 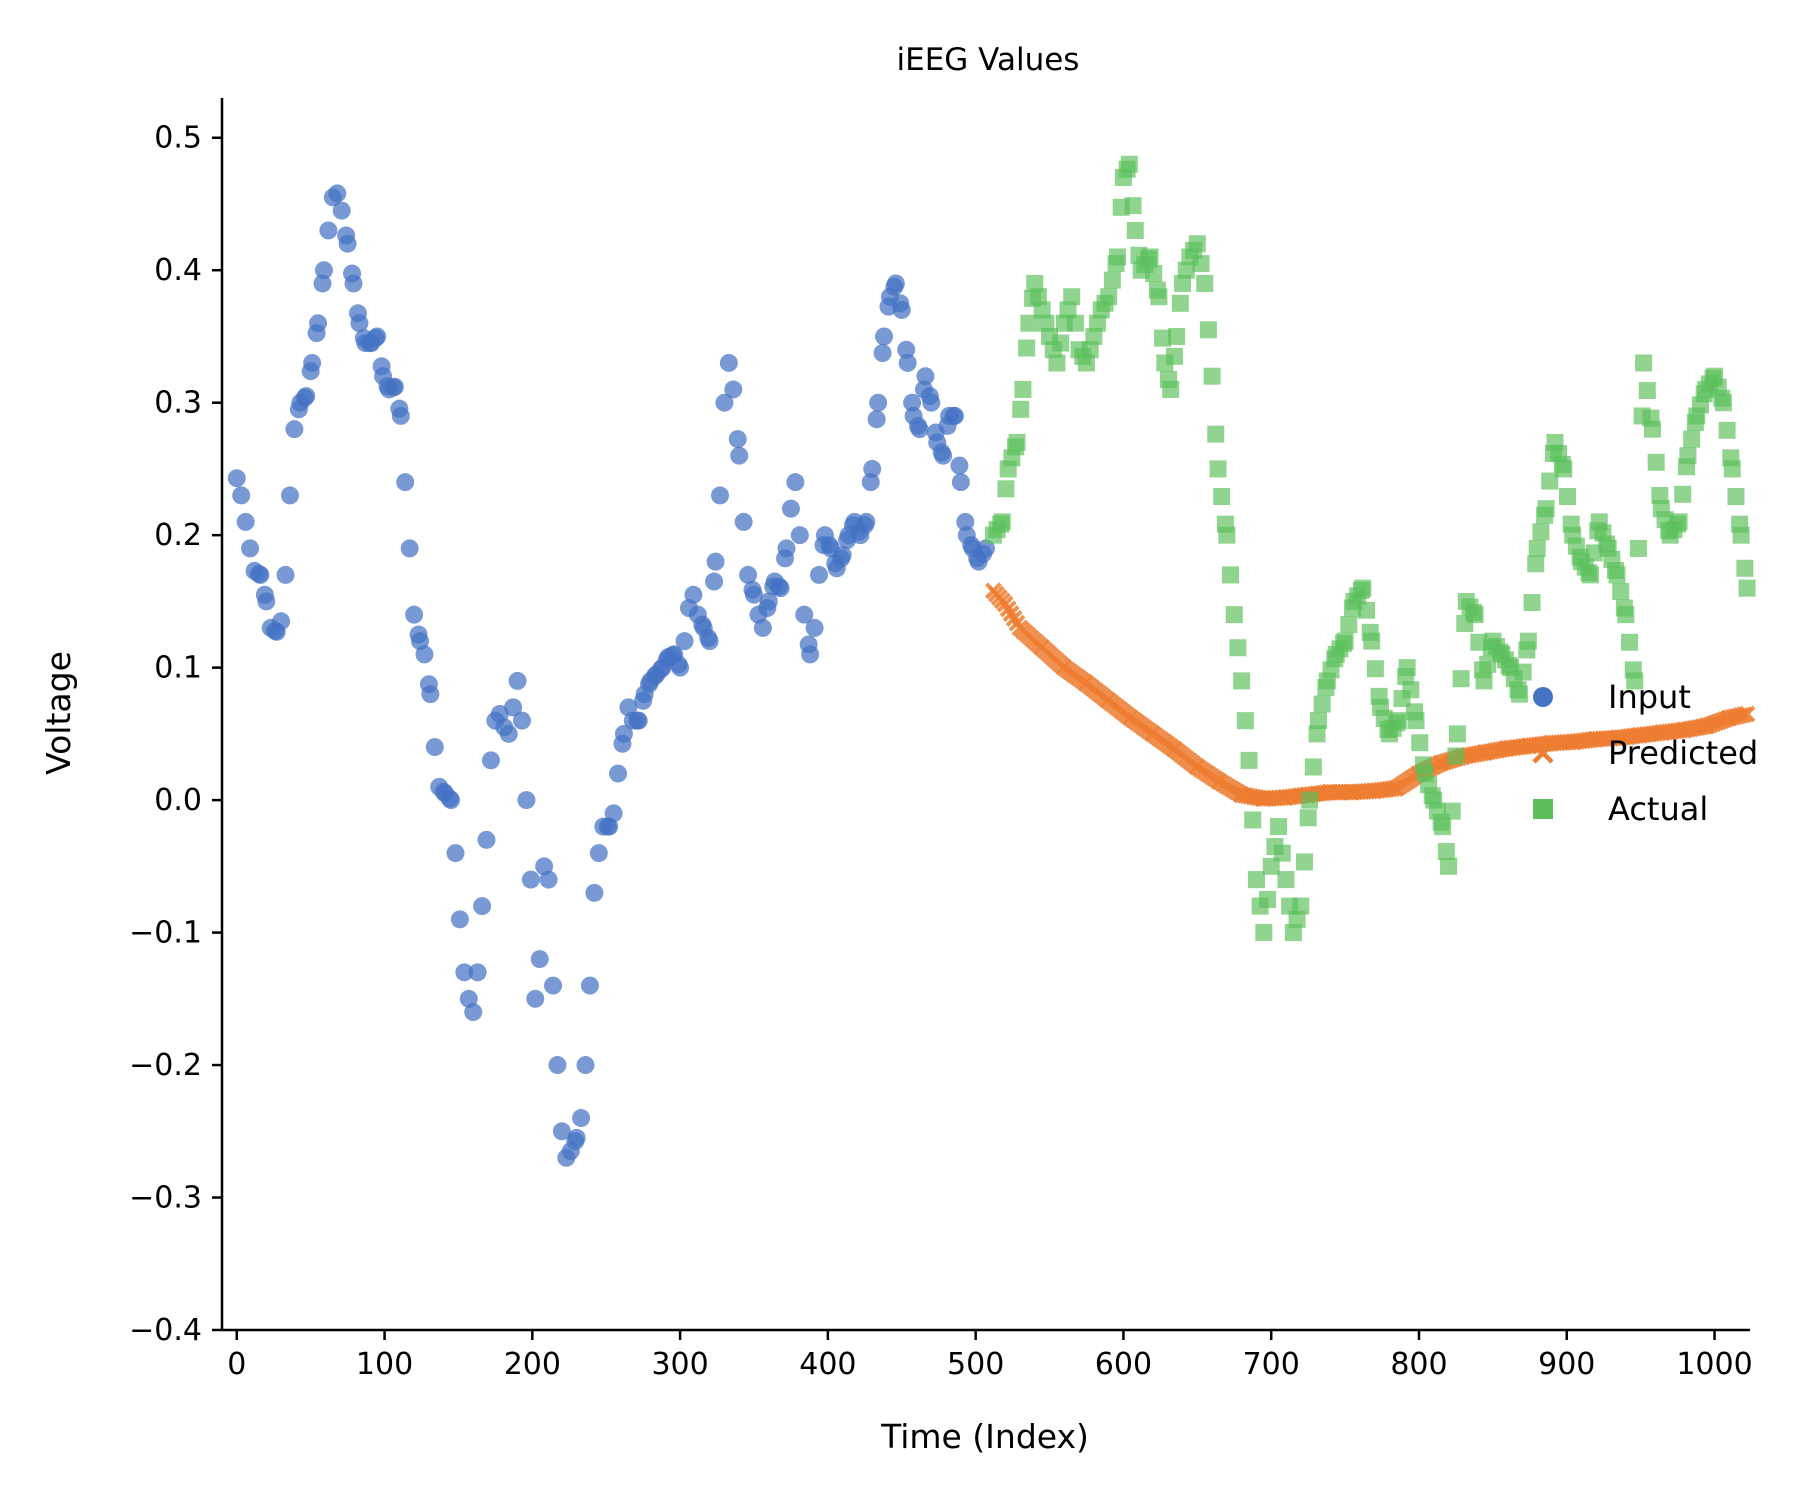 What do you see at coordinates (178, 668) in the screenshot?
I see `y-tick-label: 0.1` at bounding box center [178, 668].